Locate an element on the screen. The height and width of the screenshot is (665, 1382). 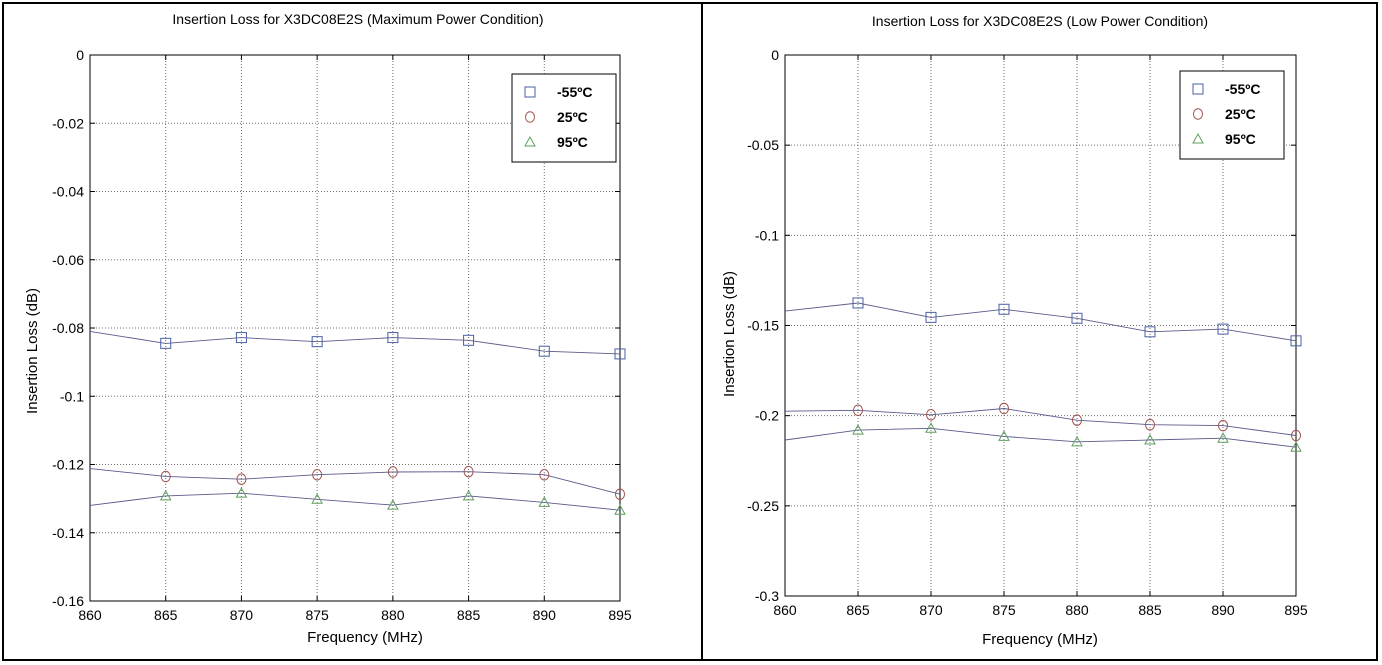
y-tick-label: -0.08 is located at coordinates (68, 328).